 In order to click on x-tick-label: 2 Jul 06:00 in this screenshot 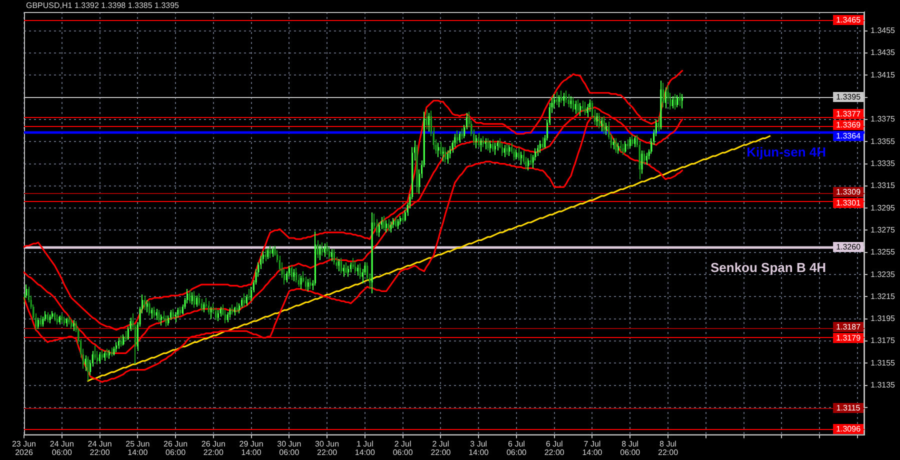, I will do `click(403, 449)`.